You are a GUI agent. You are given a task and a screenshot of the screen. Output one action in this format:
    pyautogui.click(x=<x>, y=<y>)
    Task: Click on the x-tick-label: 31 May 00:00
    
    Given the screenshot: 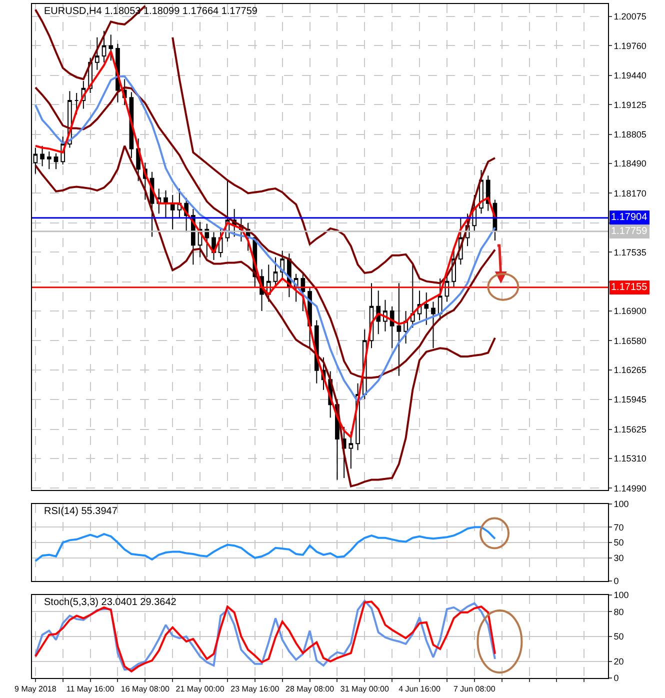 What is the action you would take?
    pyautogui.click(x=365, y=689)
    